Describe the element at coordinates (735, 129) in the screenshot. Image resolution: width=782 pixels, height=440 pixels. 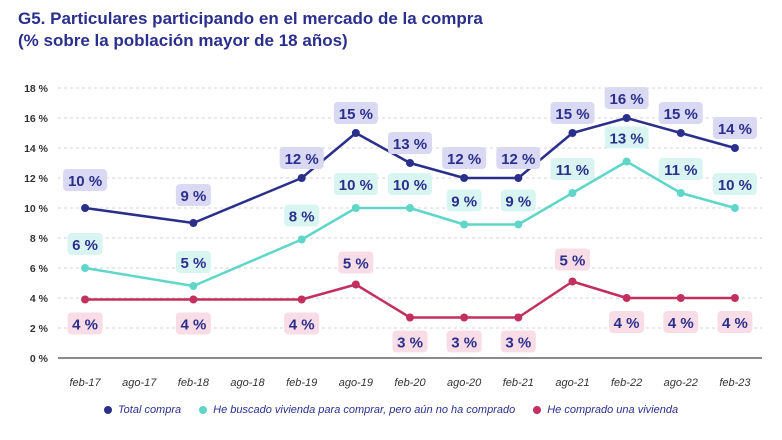
I see `data-label: 14 %` at that location.